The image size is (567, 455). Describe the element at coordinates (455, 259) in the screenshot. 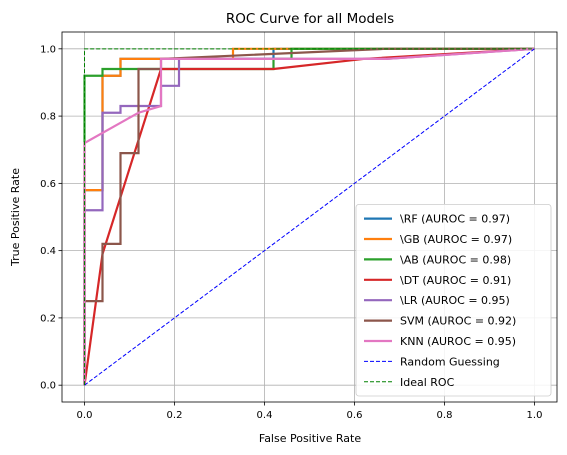

I see `legend-label: \AB (AUROC = 0.98)` at that location.